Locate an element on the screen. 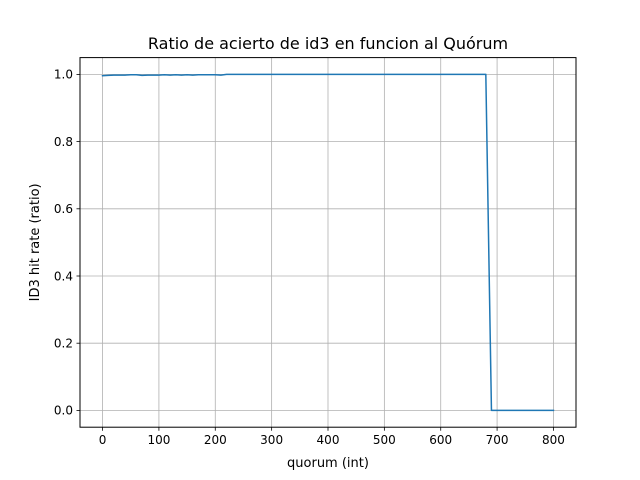  y-tick-label: 0.2 is located at coordinates (63, 344).